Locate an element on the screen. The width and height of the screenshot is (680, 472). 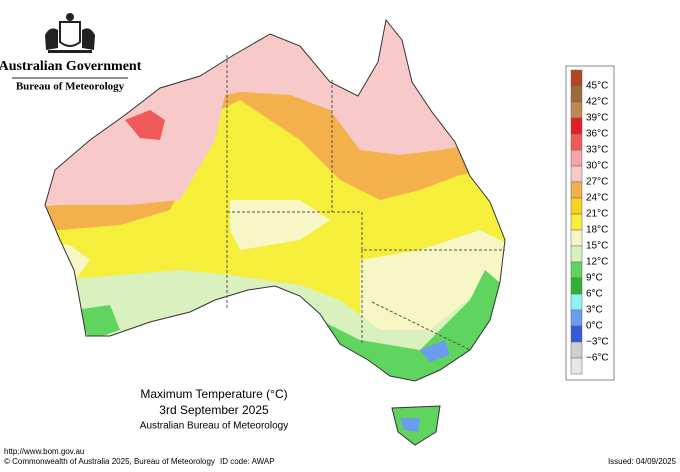
coat-of-arms is located at coordinates (70, 33).